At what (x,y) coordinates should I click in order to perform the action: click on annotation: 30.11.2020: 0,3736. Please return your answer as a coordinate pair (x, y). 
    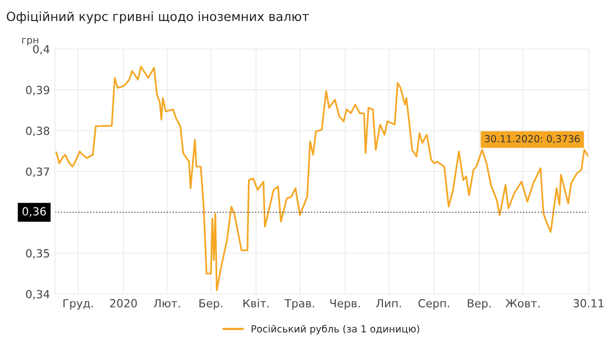
    Looking at the image, I should click on (532, 139).